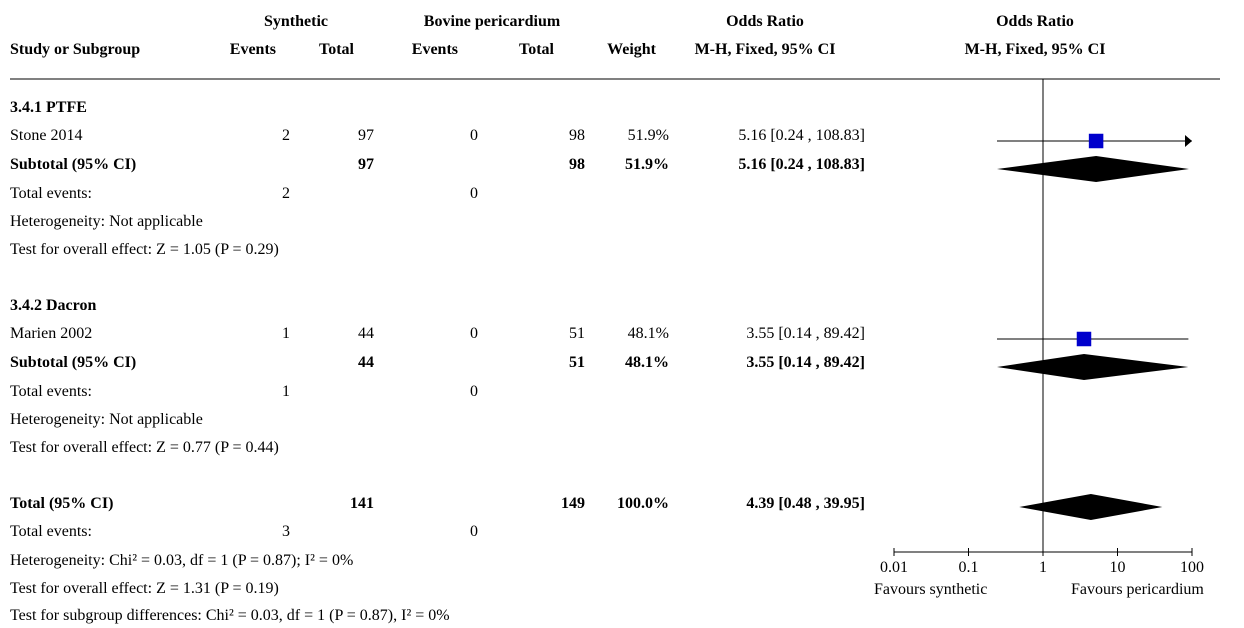 This screenshot has height=628, width=1244. I want to click on x-tick-label: 0.01, so click(894, 567).